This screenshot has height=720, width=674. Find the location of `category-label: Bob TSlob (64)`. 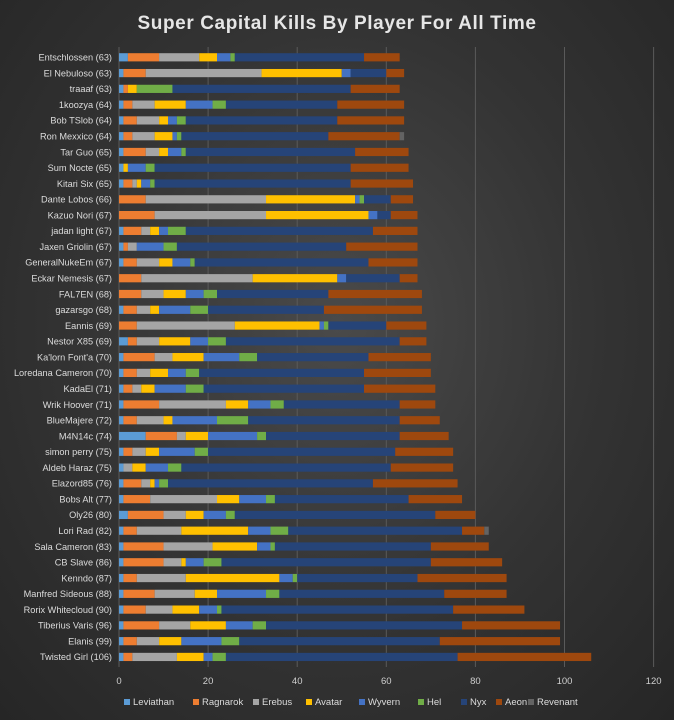

category-label: Bob TSlob (64) is located at coordinates (81, 121).